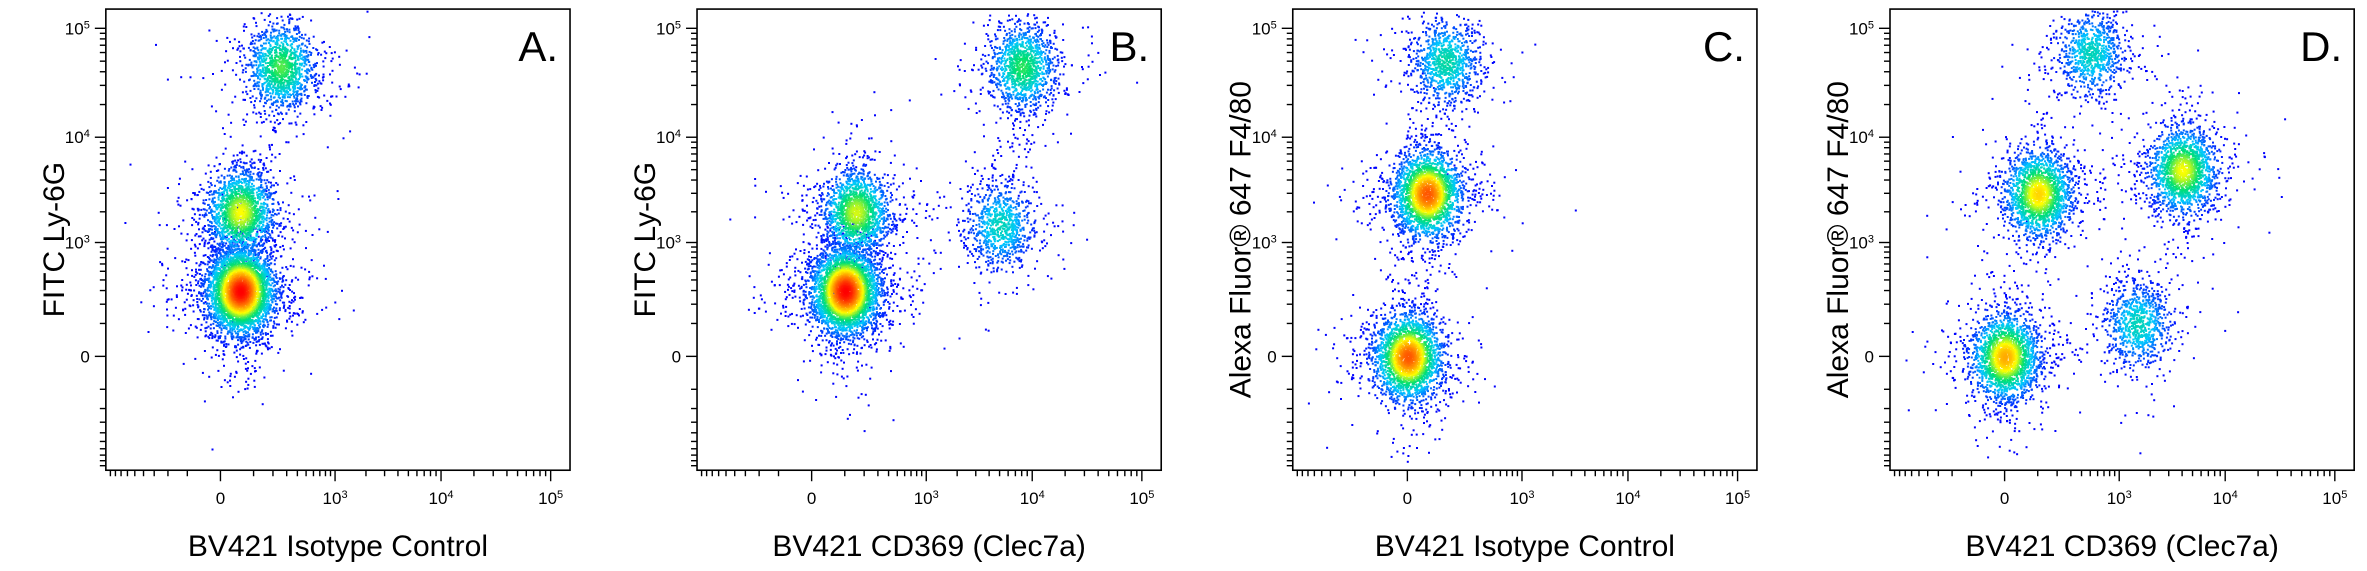 This screenshot has width=2367, height=571. I want to click on event-dots, so click(247, 230).